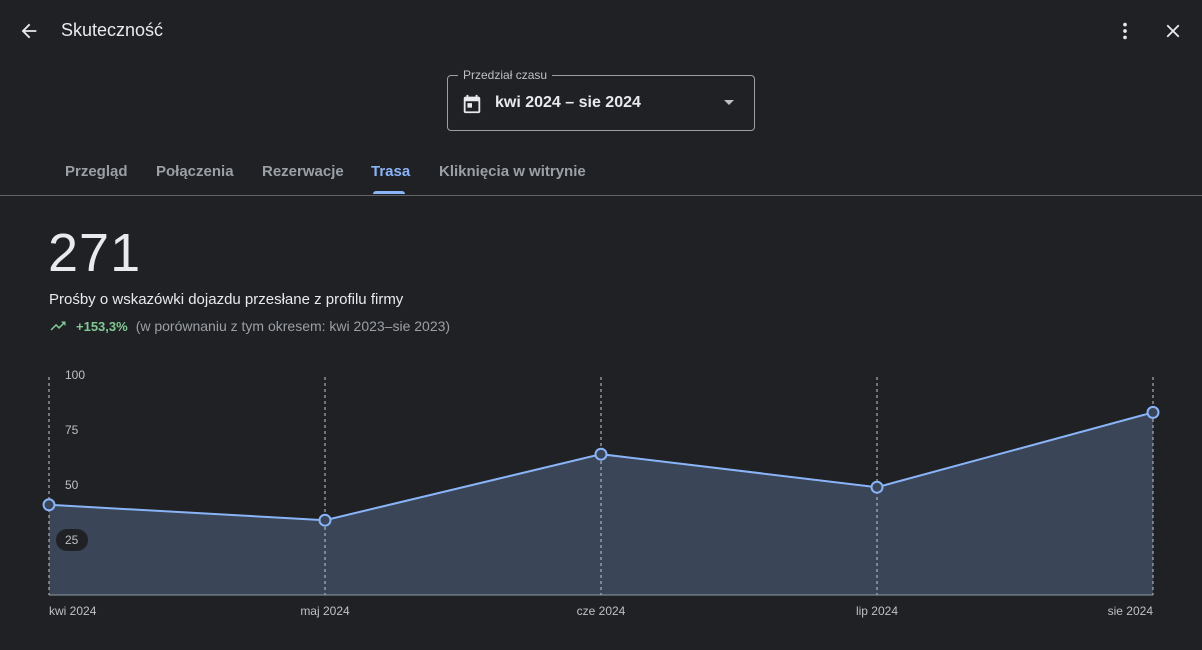 The height and width of the screenshot is (650, 1202). Describe the element at coordinates (58, 326) in the screenshot. I see `trending-up-icon` at that location.